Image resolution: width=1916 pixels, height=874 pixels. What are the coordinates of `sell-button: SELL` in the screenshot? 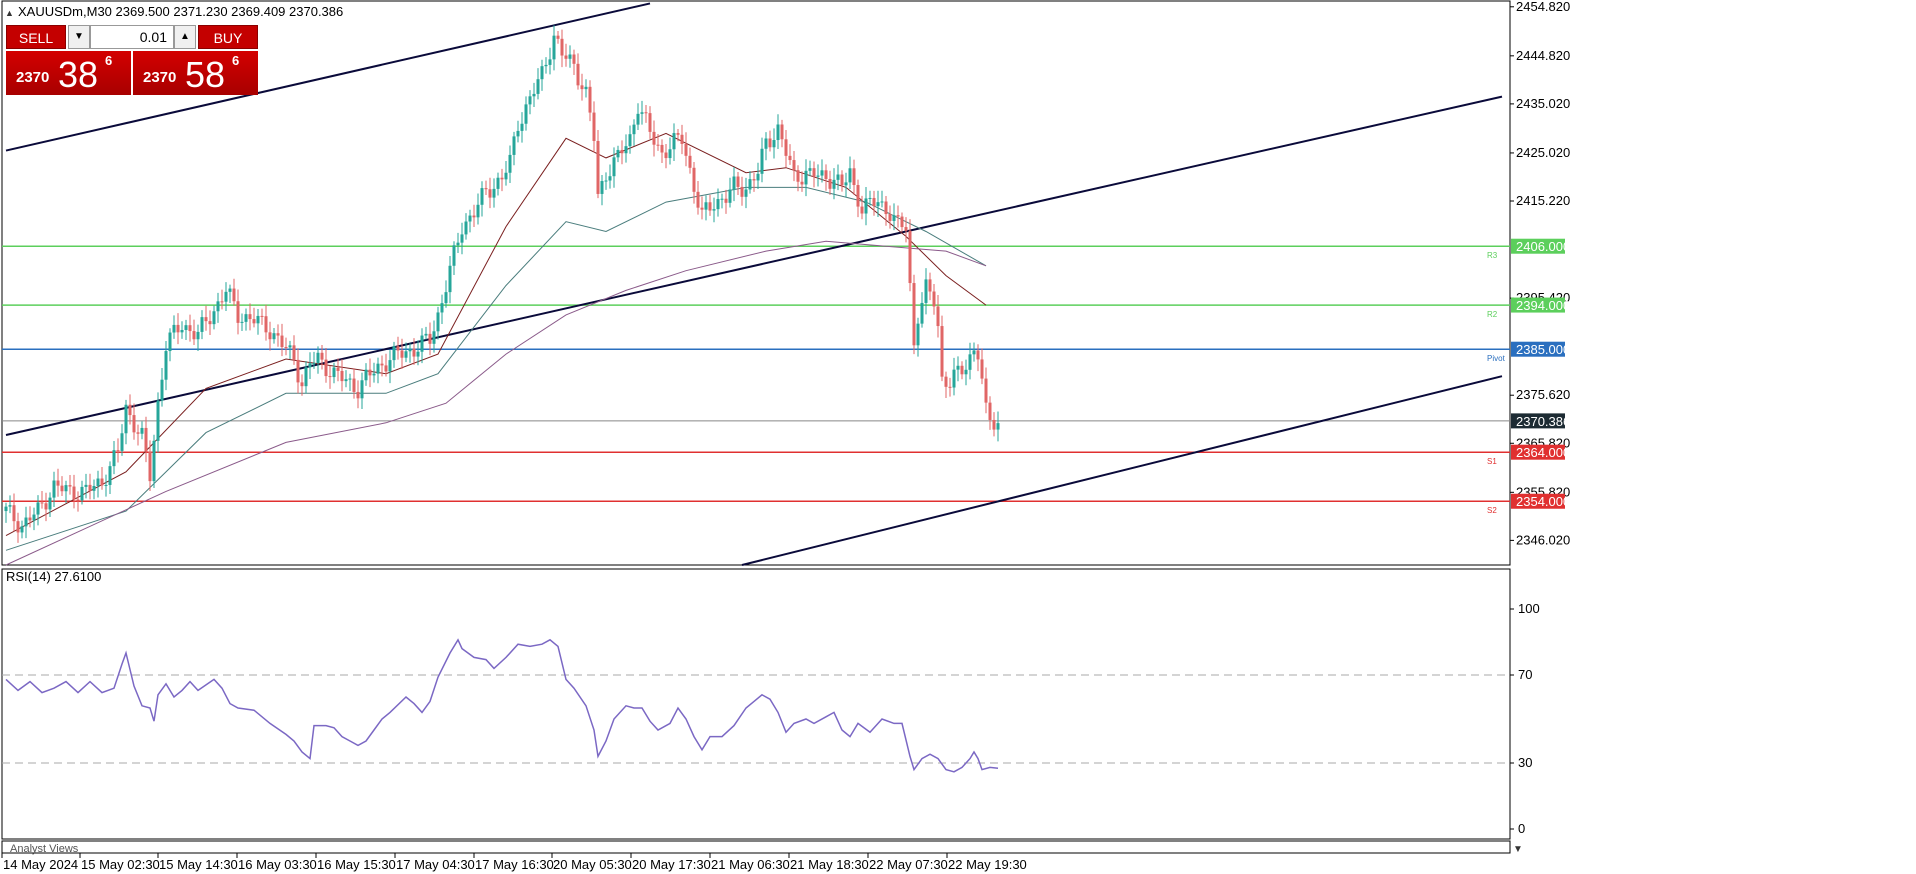 It's located at (36, 37).